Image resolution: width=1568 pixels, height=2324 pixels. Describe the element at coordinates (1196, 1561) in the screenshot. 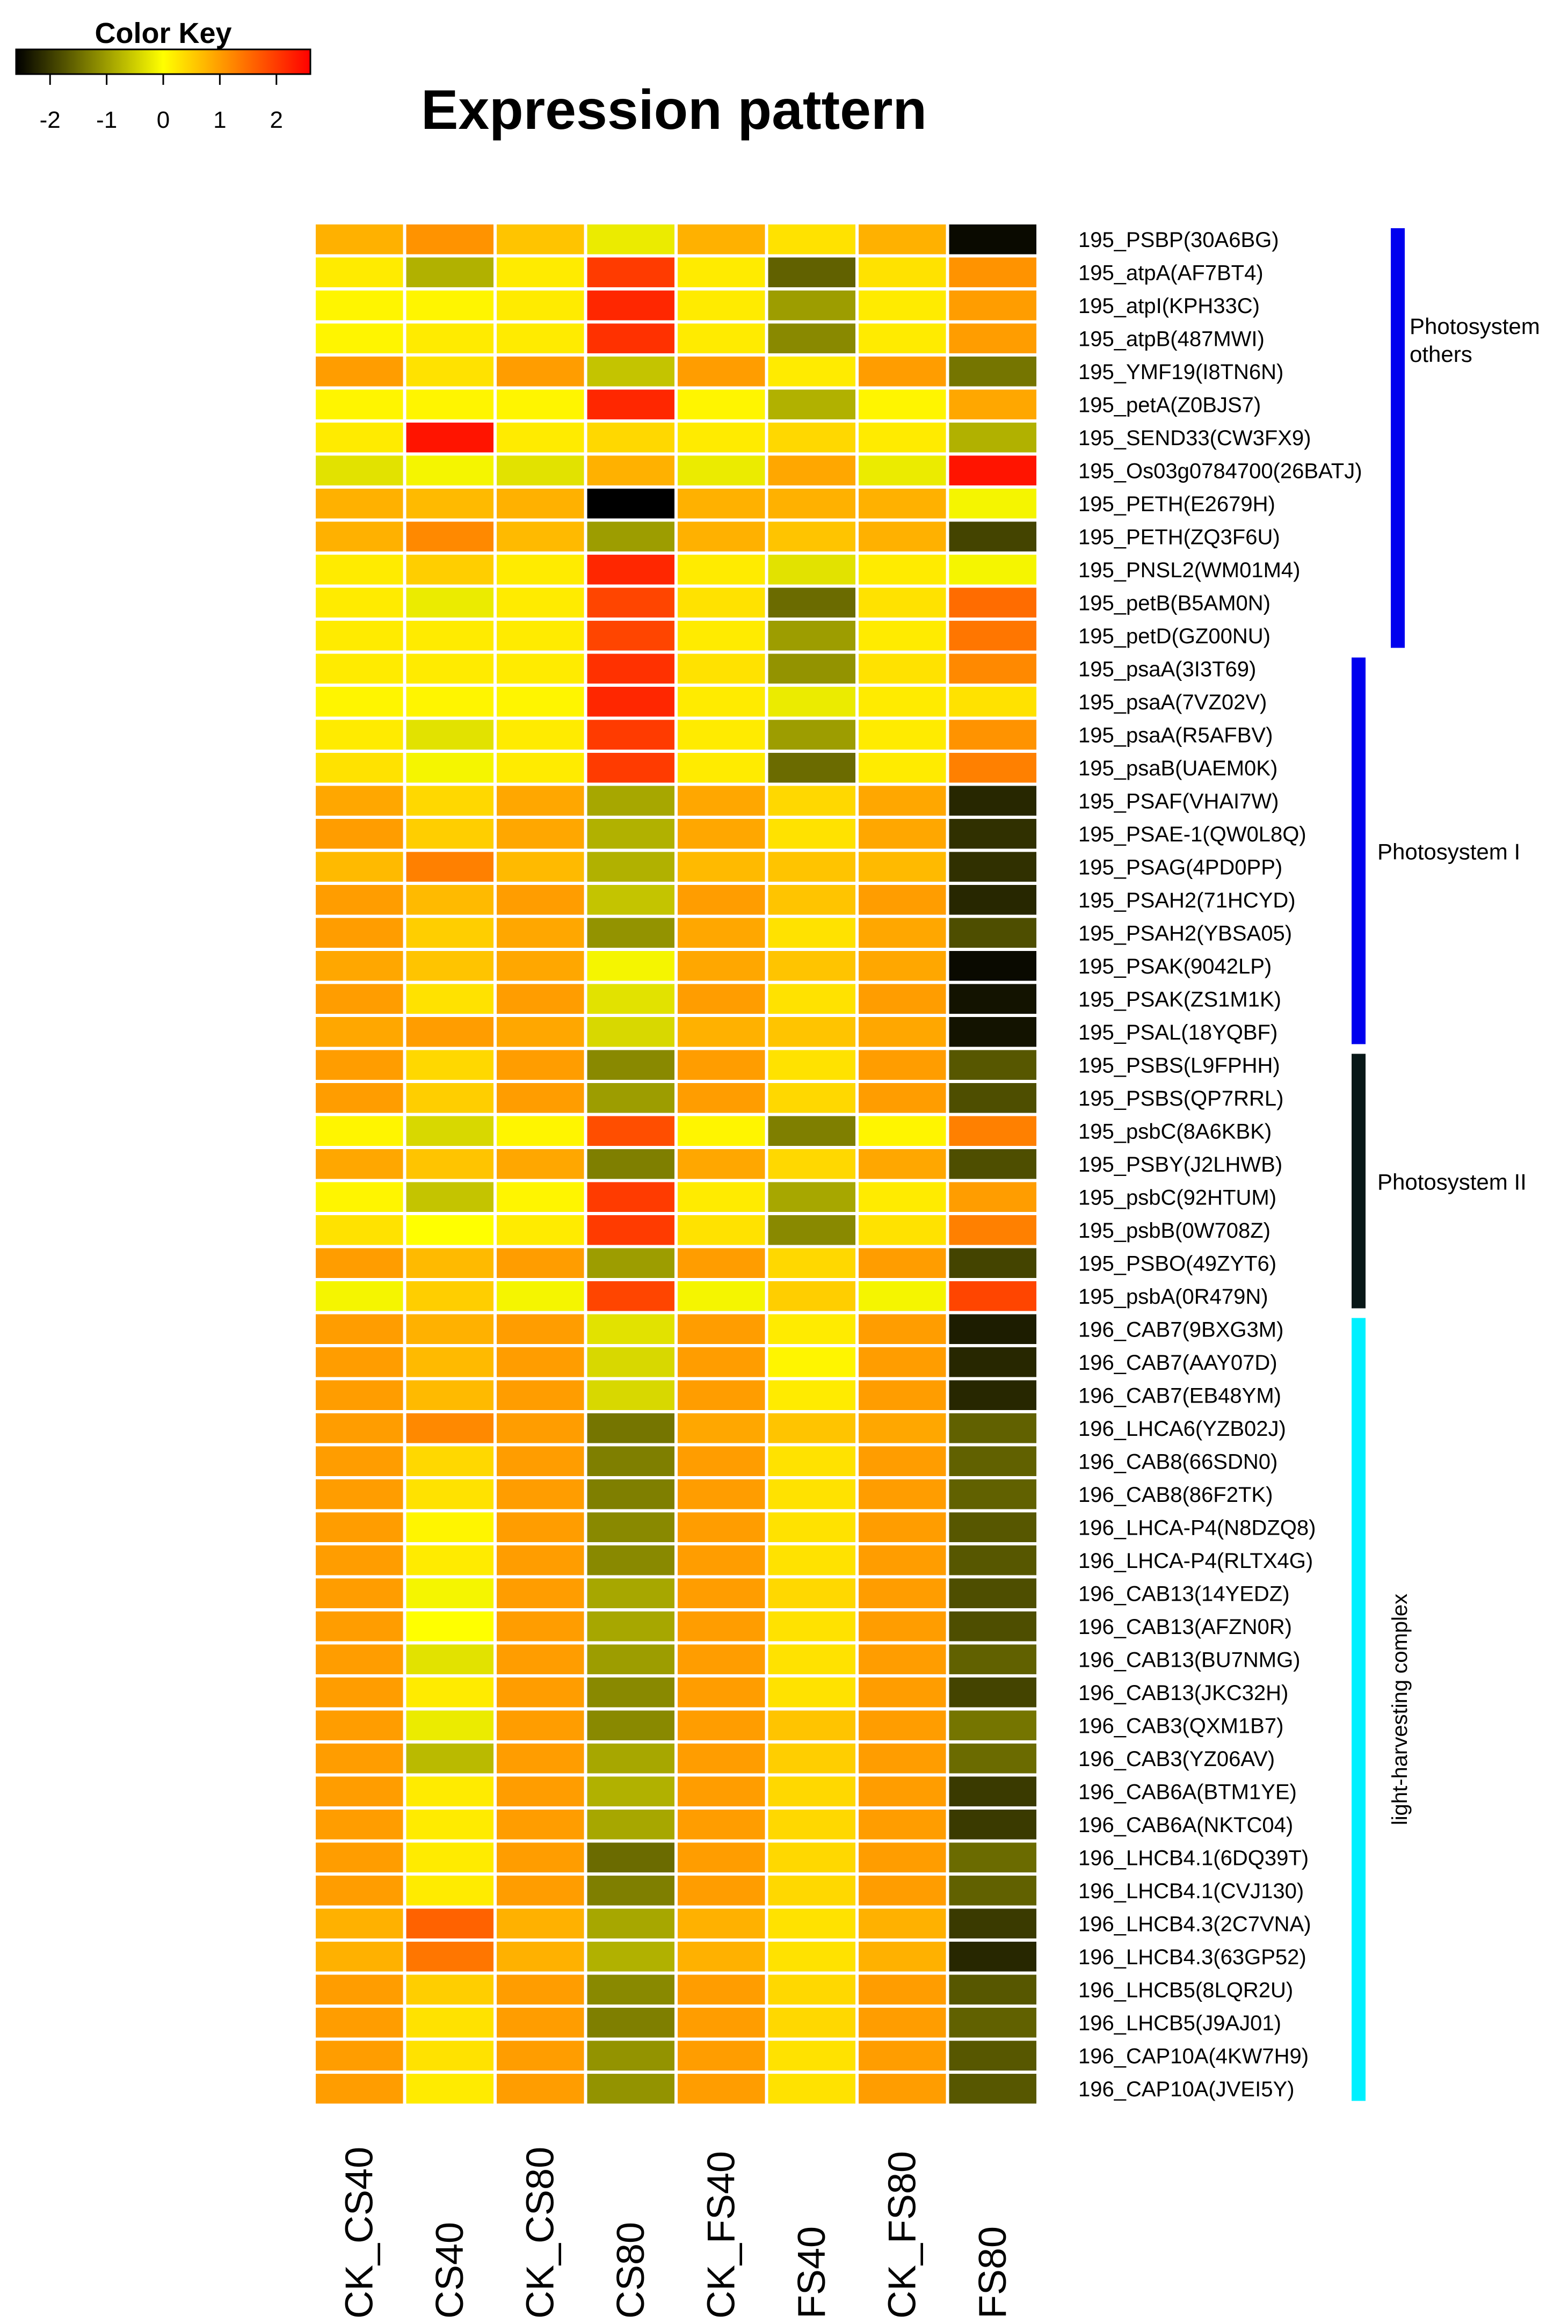

I see `row-label: 196_LHCA-P4(RLTX4G)` at that location.